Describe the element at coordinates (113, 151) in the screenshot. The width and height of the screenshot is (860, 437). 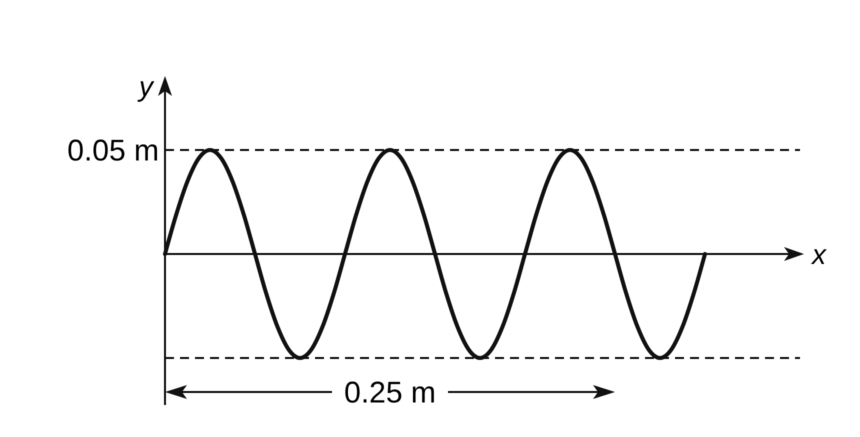
I see `text: 0.05 m` at that location.